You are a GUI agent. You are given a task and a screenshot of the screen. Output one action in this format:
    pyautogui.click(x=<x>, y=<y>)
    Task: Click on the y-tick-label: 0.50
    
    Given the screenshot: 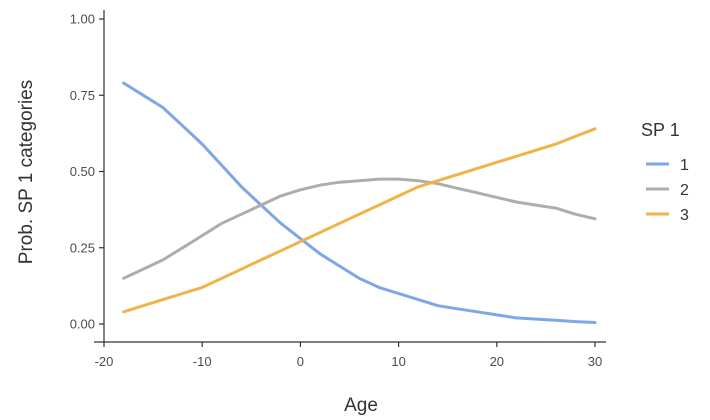 What is the action you would take?
    pyautogui.click(x=82, y=171)
    